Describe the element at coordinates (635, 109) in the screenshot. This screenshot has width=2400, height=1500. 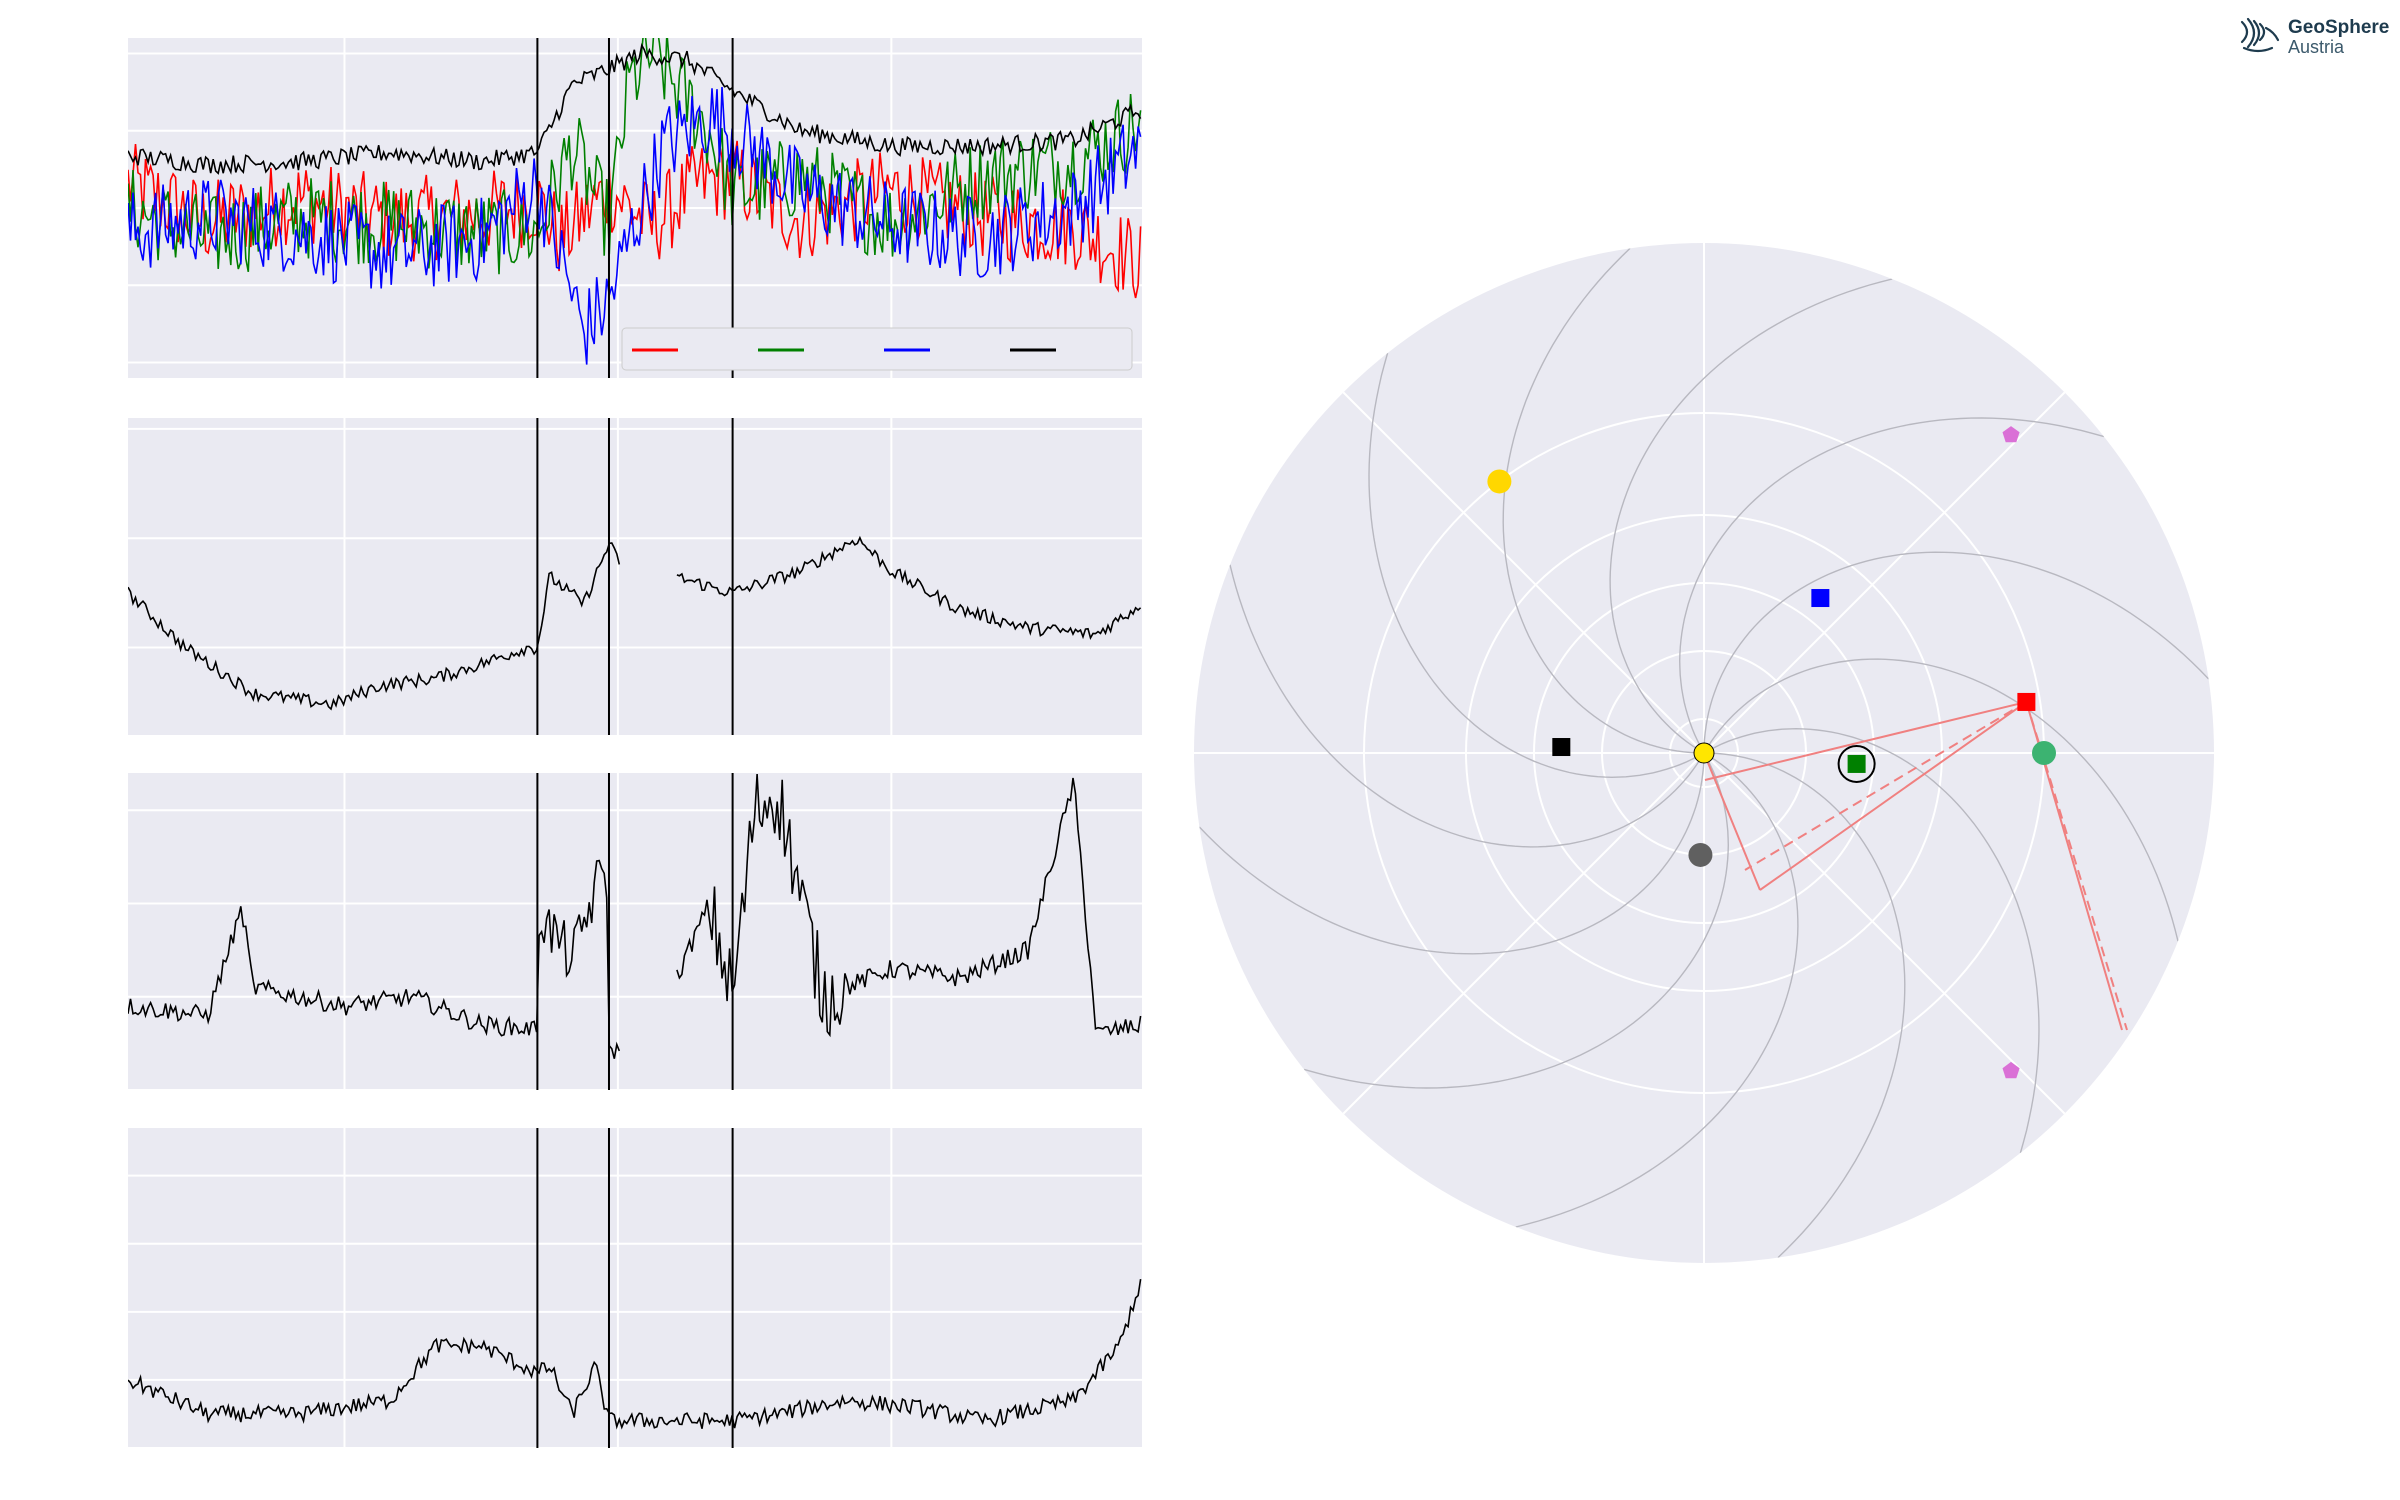
I see `series-line-Btotal` at that location.